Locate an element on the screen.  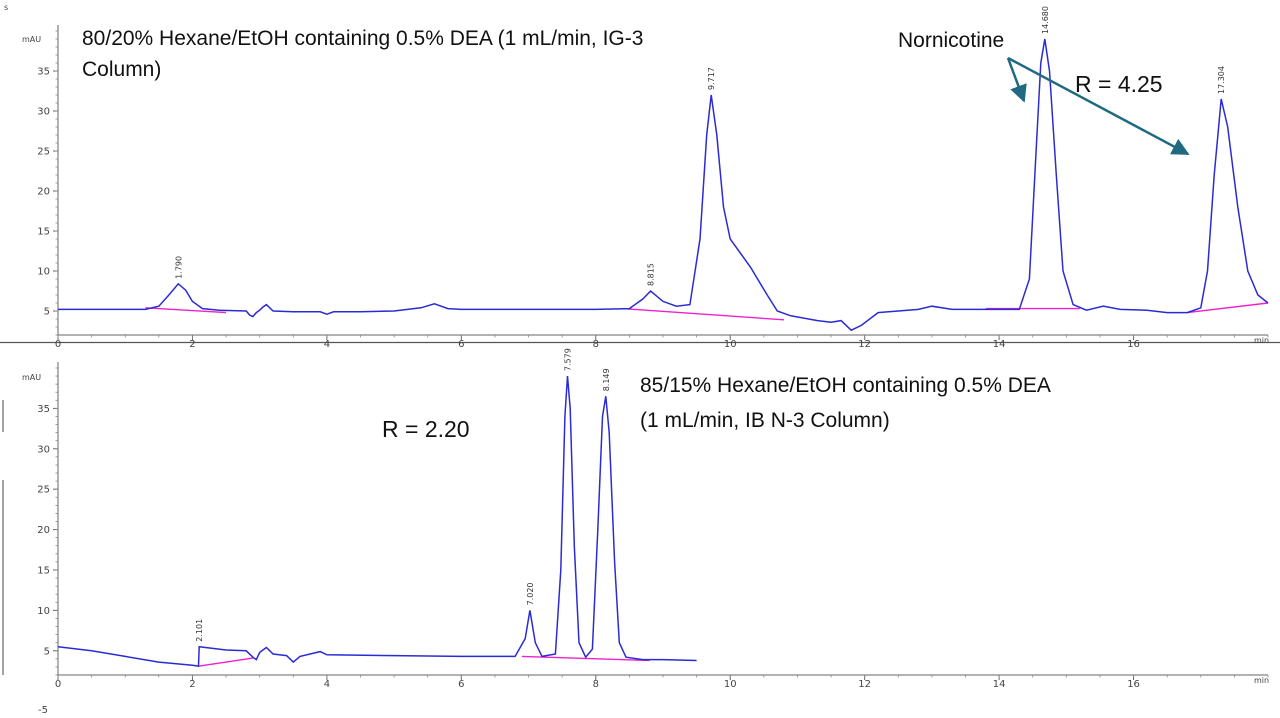
top-ylabel: mAU is located at coordinates (31, 39).